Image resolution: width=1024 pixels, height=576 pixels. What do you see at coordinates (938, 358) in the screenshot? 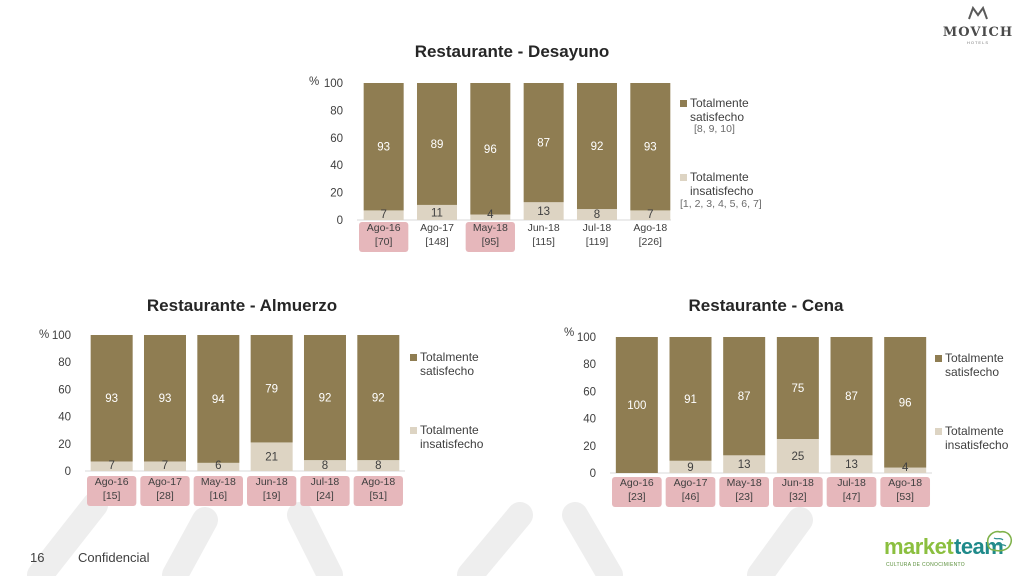
I see `legend-swatch-satisfecho` at bounding box center [938, 358].